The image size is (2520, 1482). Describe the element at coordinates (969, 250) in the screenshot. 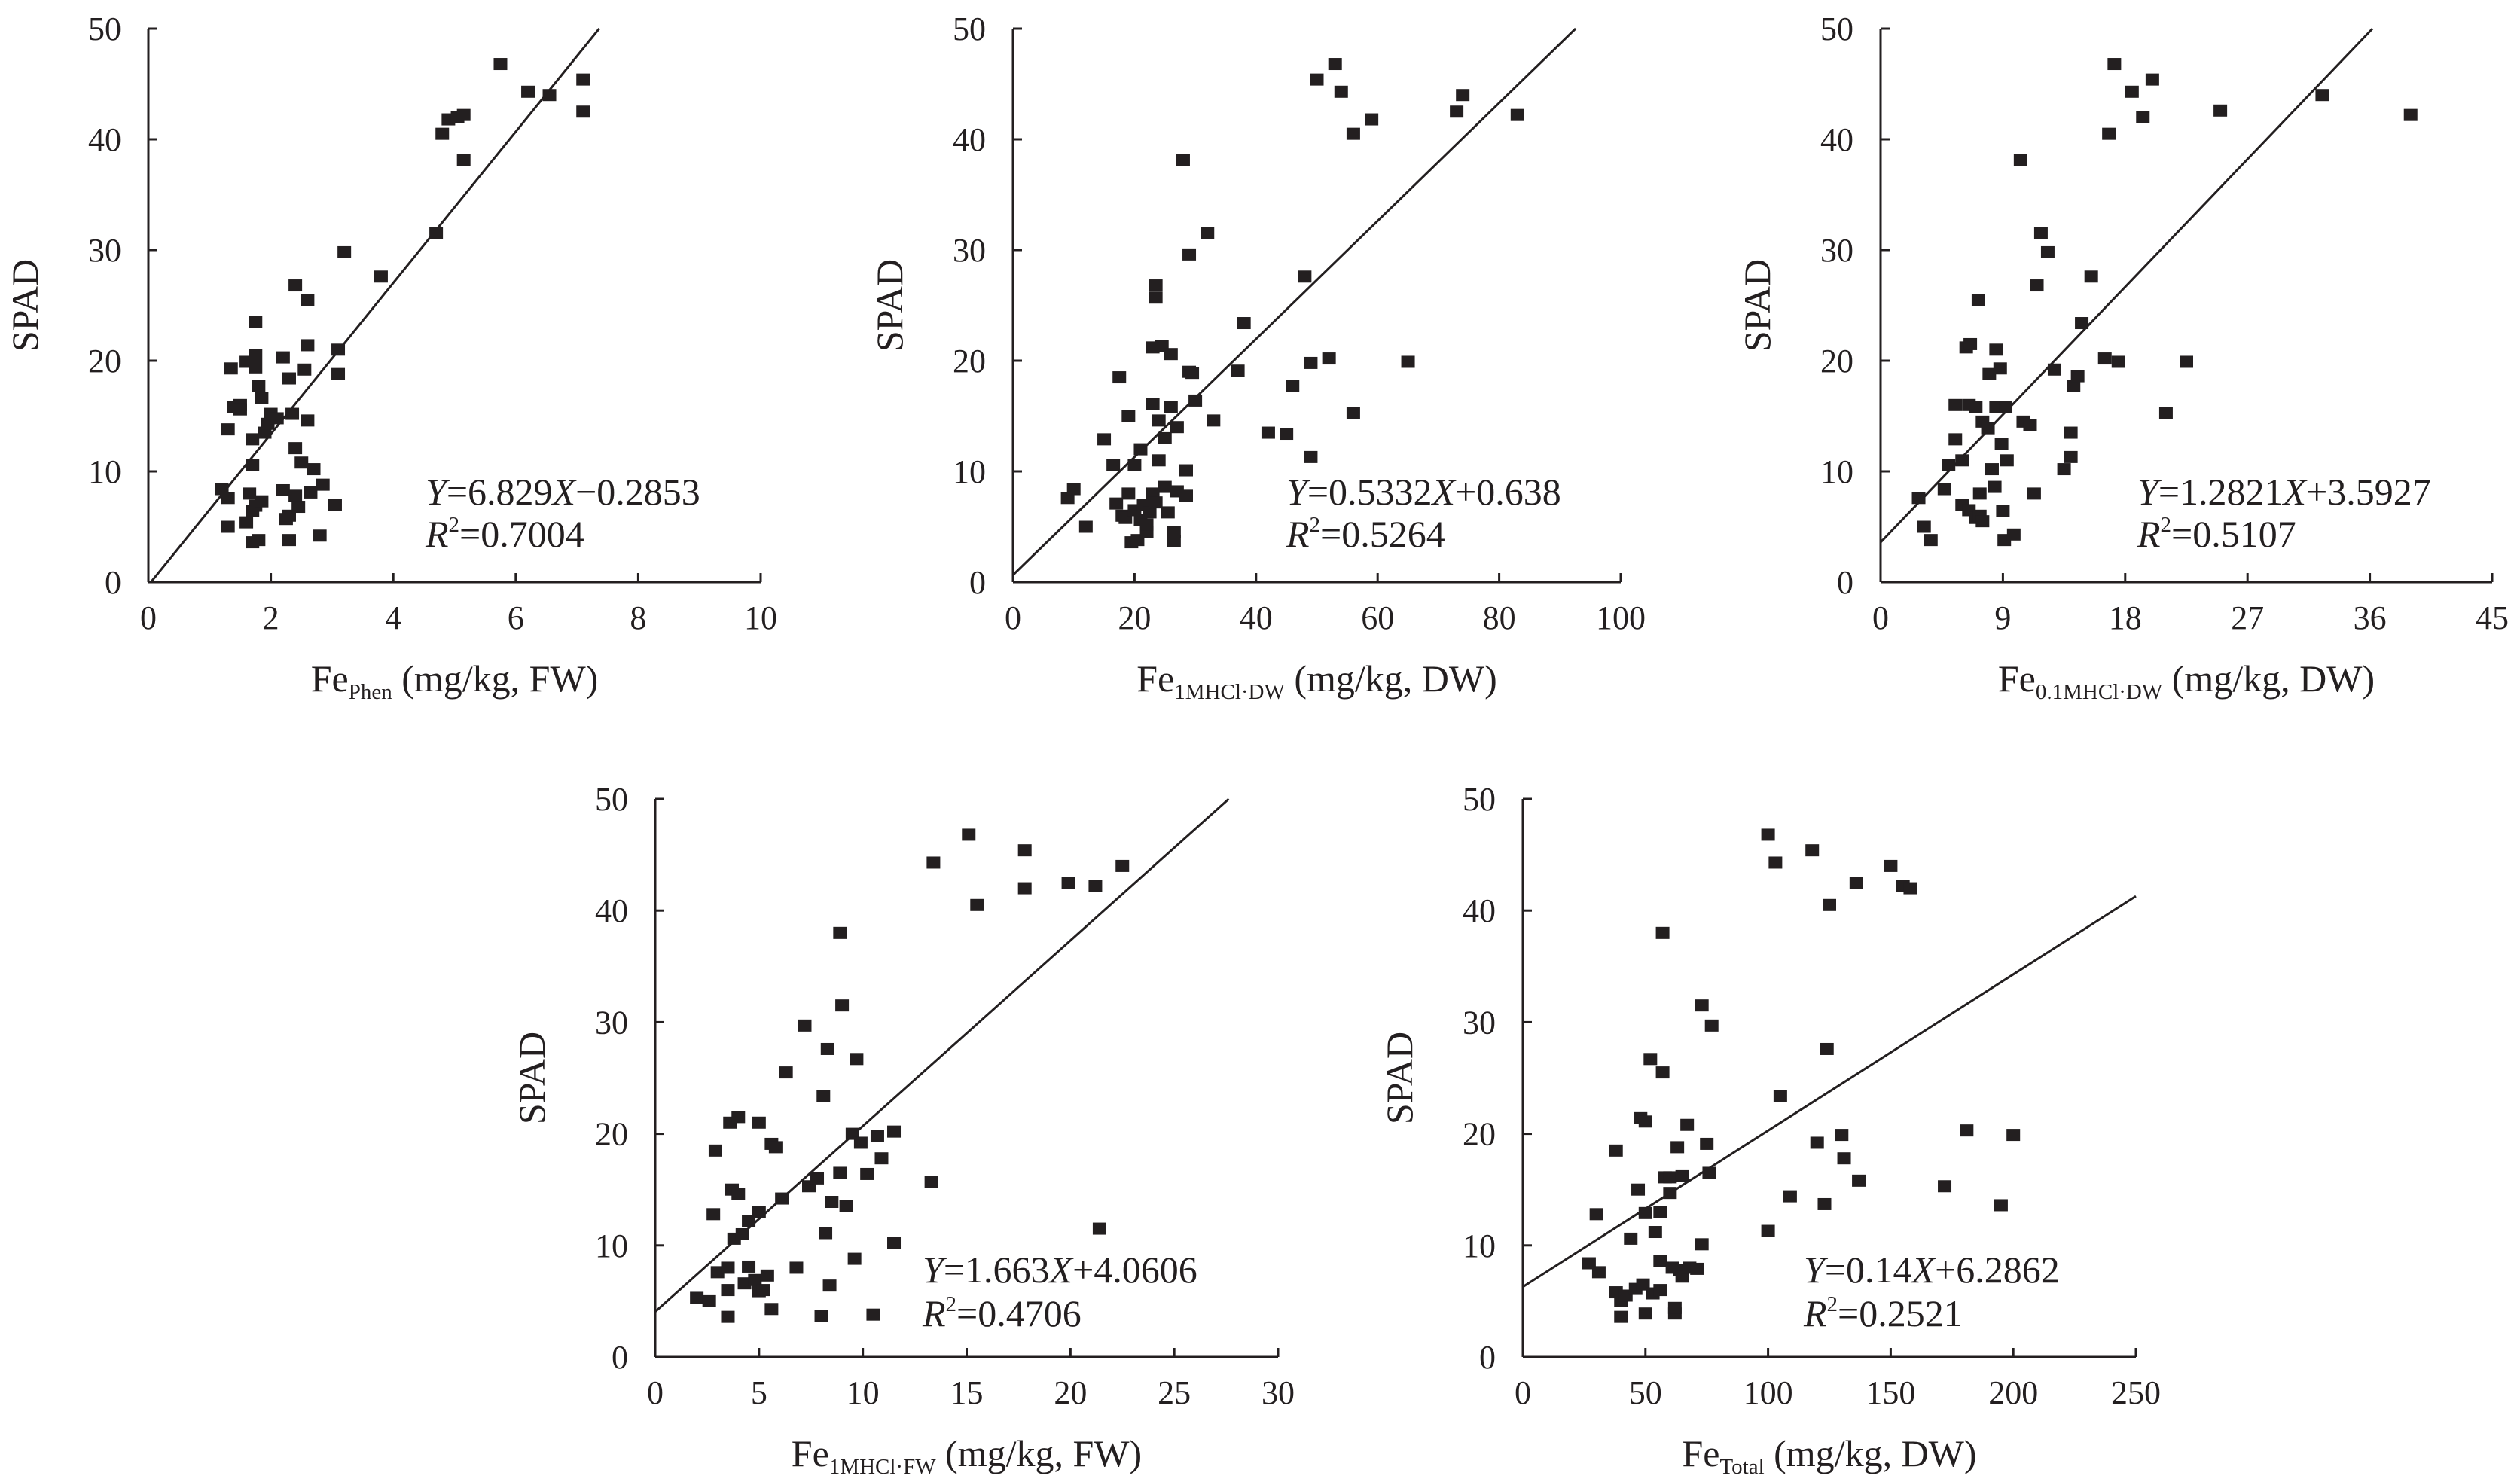

I see `y-tick-label: 30` at that location.